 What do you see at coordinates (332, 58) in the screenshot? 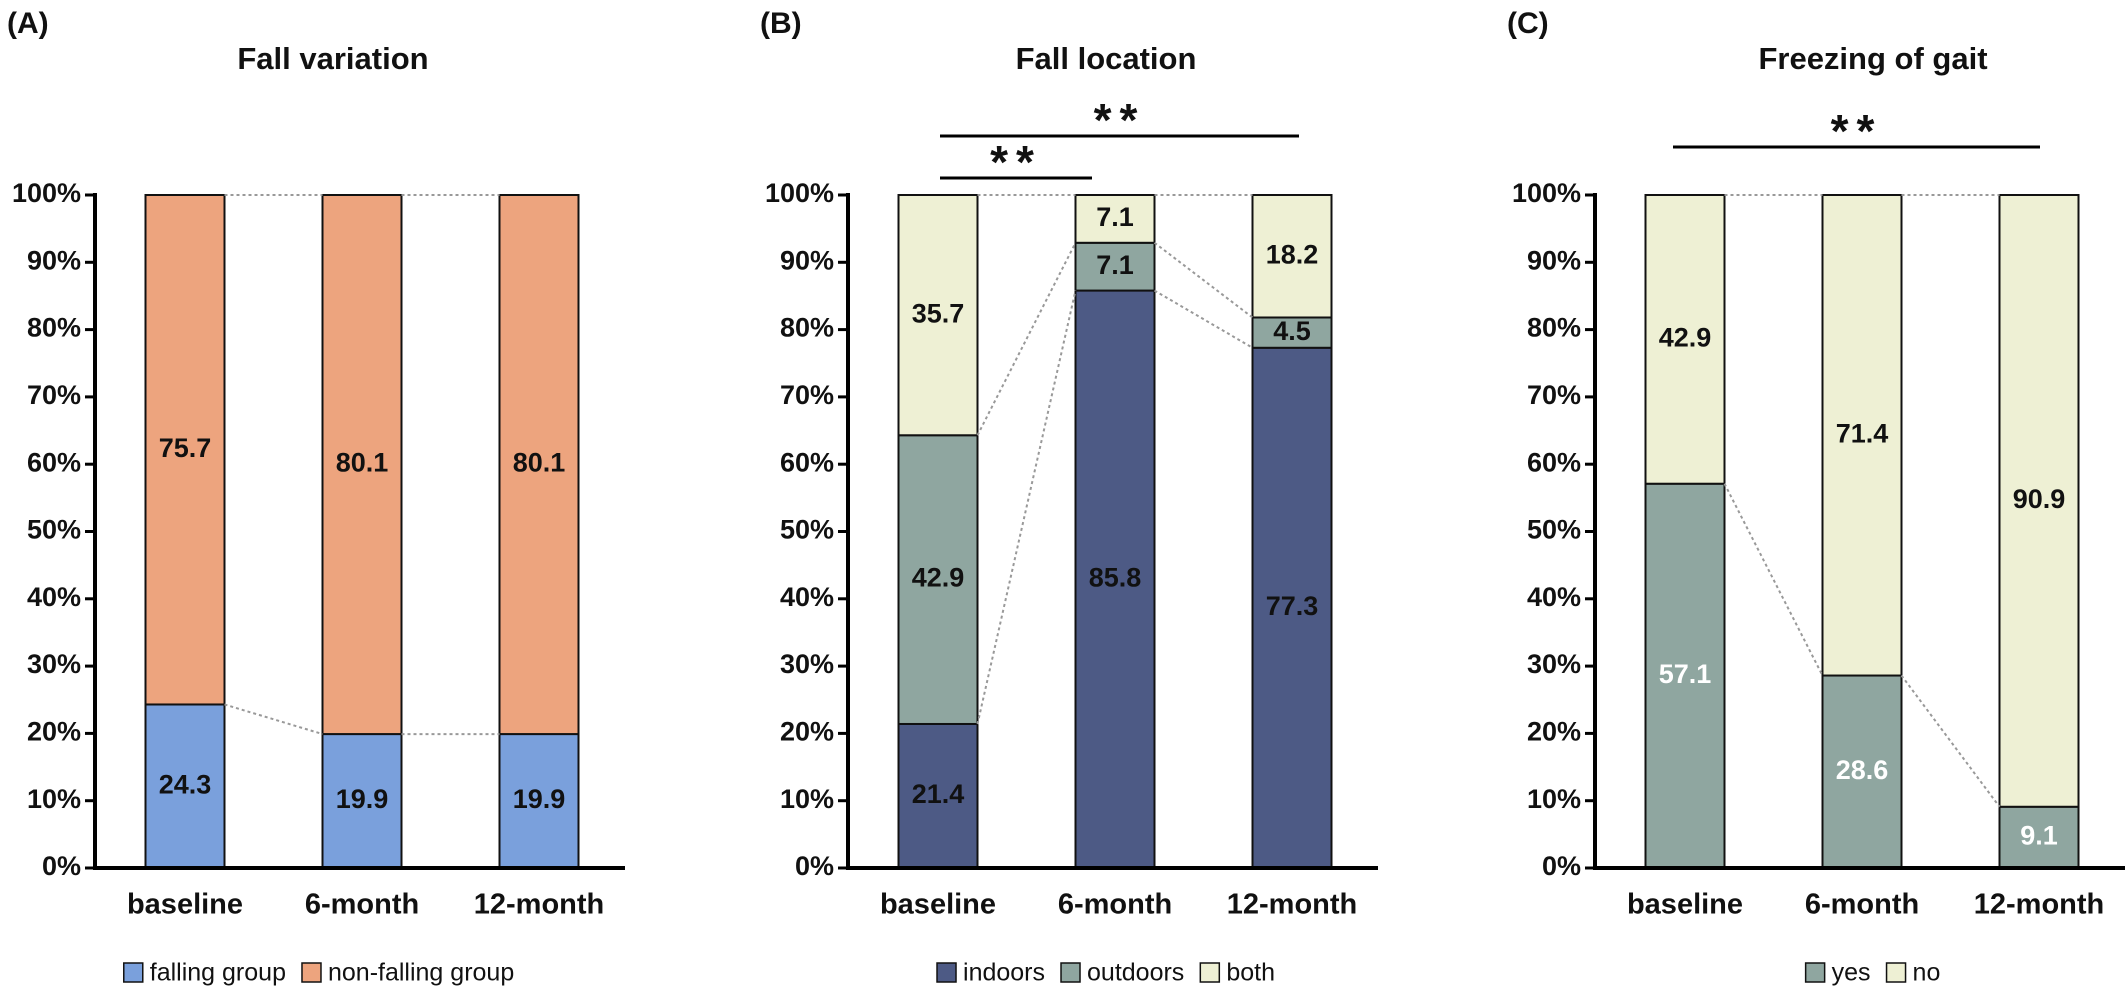
I see `panel-title: Fall variation` at bounding box center [332, 58].